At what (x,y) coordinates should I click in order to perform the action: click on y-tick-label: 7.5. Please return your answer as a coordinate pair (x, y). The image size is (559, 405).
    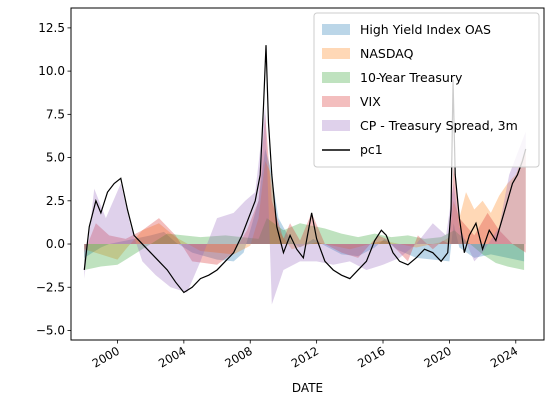
    Looking at the image, I should click on (55, 114).